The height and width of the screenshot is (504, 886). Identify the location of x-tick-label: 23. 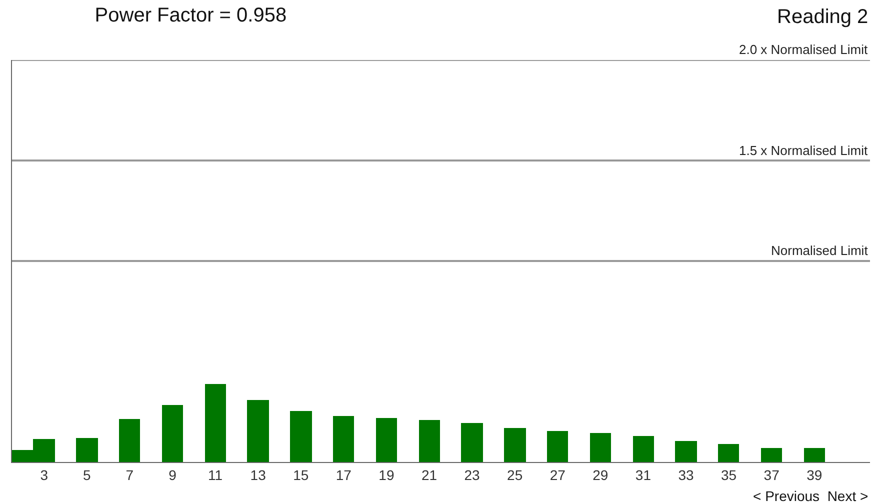
(472, 474).